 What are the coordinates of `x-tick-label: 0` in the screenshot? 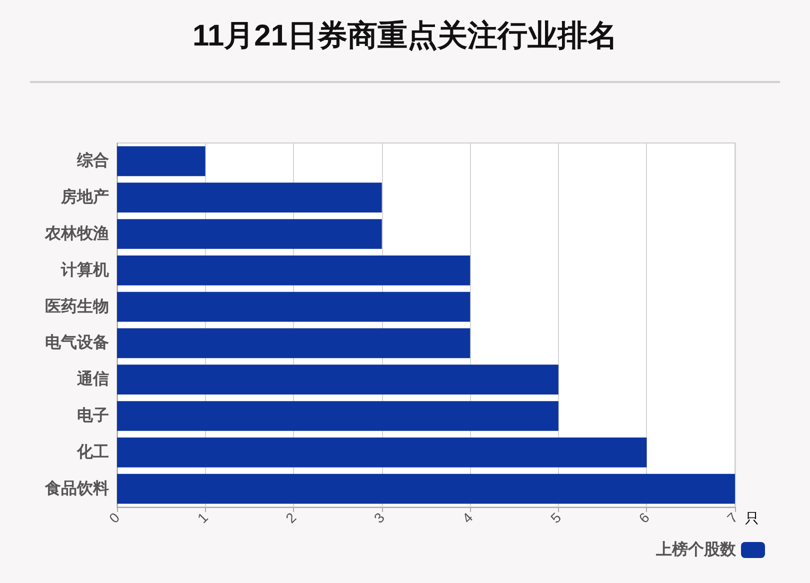 It's located at (114, 517).